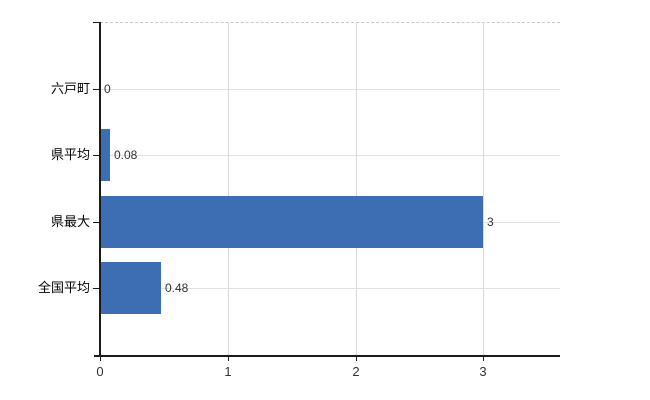 The image size is (650, 400). I want to click on x-tick-label: 2, so click(356, 371).